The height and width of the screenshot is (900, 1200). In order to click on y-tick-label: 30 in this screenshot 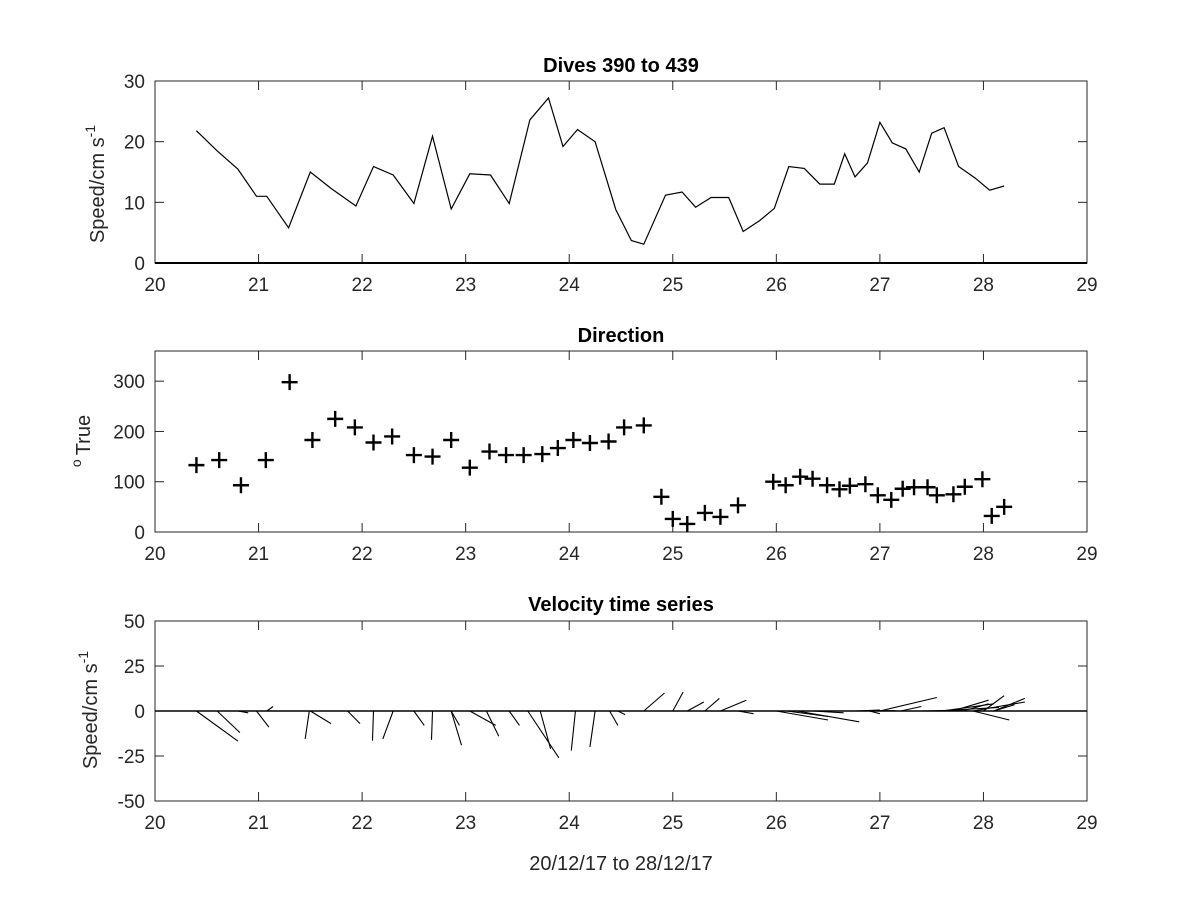, I will do `click(134, 82)`.